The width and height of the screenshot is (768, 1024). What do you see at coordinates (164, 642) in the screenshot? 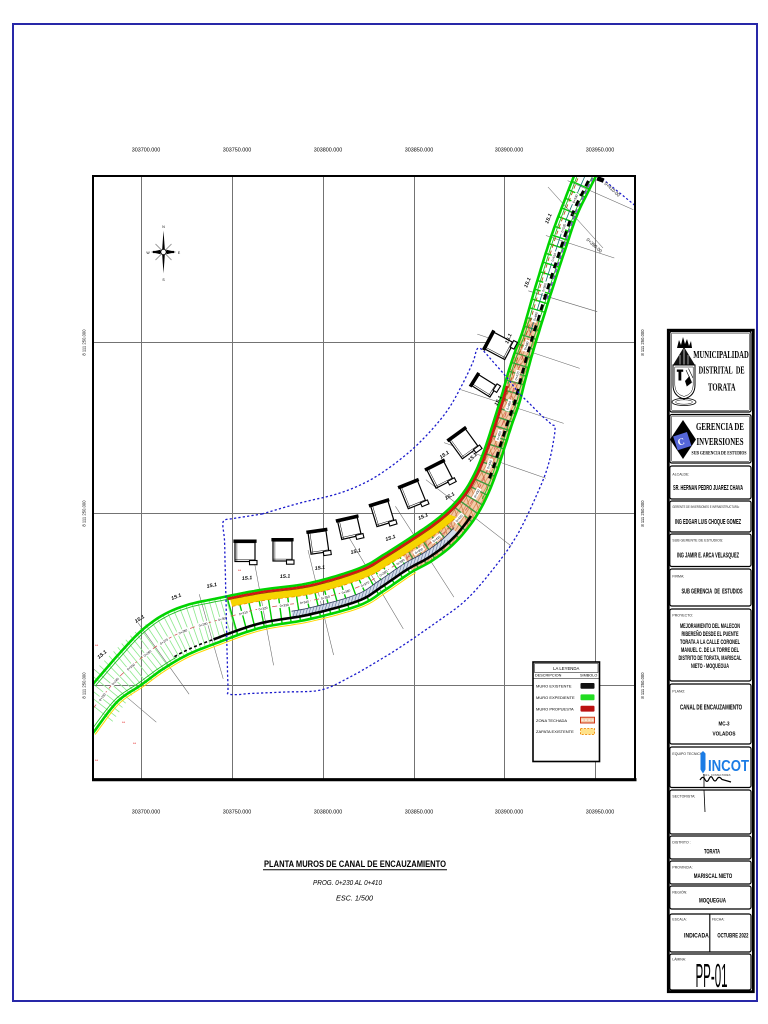
I see `svg-text: 0+270` at bounding box center [164, 642].